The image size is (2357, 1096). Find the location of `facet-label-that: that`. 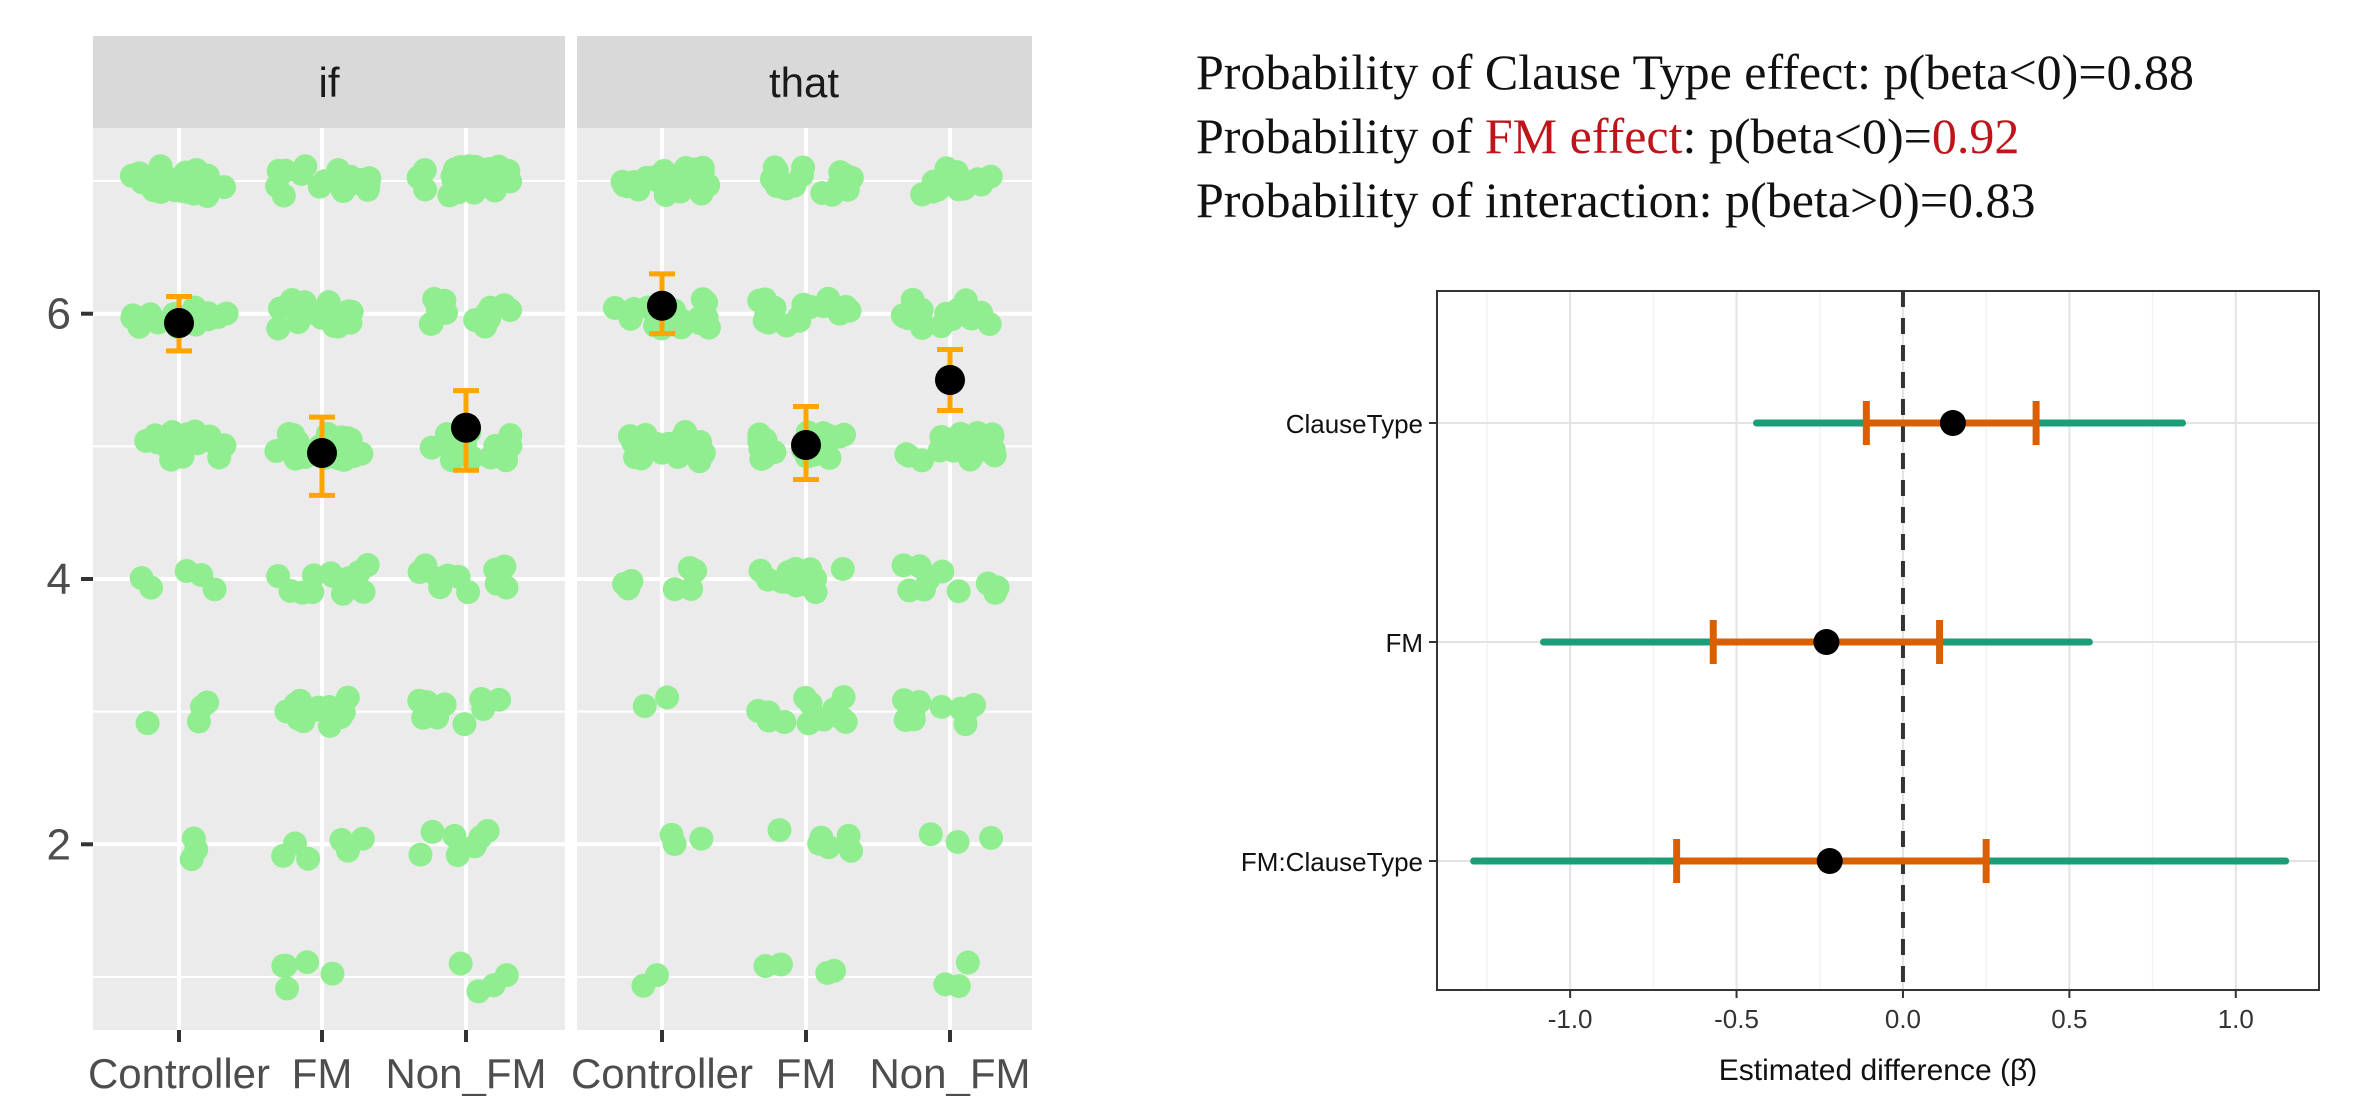

facet-label-that: that is located at coordinates (804, 82).